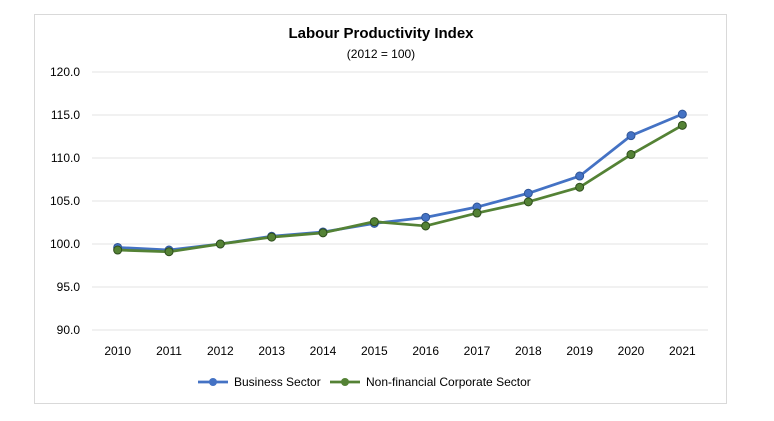 The width and height of the screenshot is (774, 421). What do you see at coordinates (631, 351) in the screenshot?
I see `x-tick-label: 2020` at bounding box center [631, 351].